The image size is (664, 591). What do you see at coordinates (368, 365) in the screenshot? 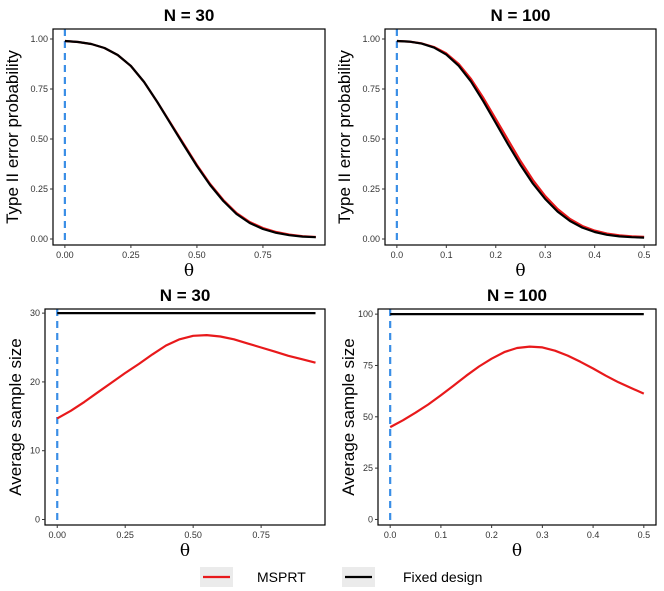
I see `y-tick-label: 75` at bounding box center [368, 365].